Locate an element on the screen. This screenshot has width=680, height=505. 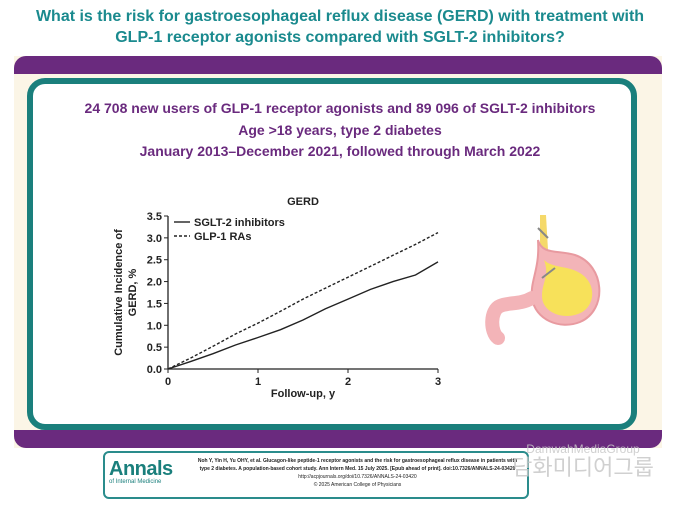
legend-entry: GLP-1 RAs is located at coordinates (222, 237).